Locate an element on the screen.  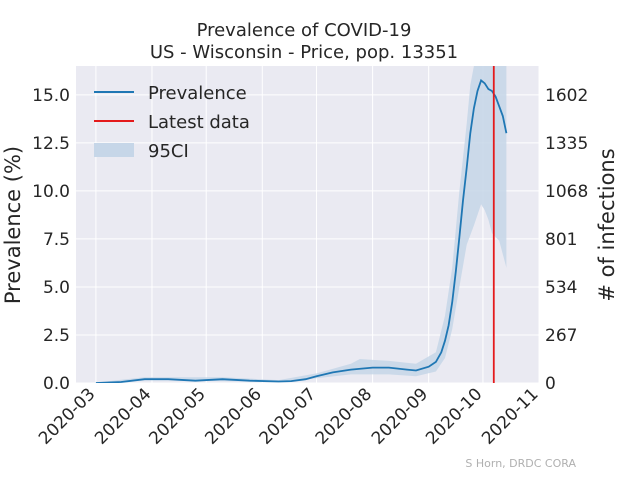
legend: Prevalence Latest data 95CI is located at coordinates (172, 122).